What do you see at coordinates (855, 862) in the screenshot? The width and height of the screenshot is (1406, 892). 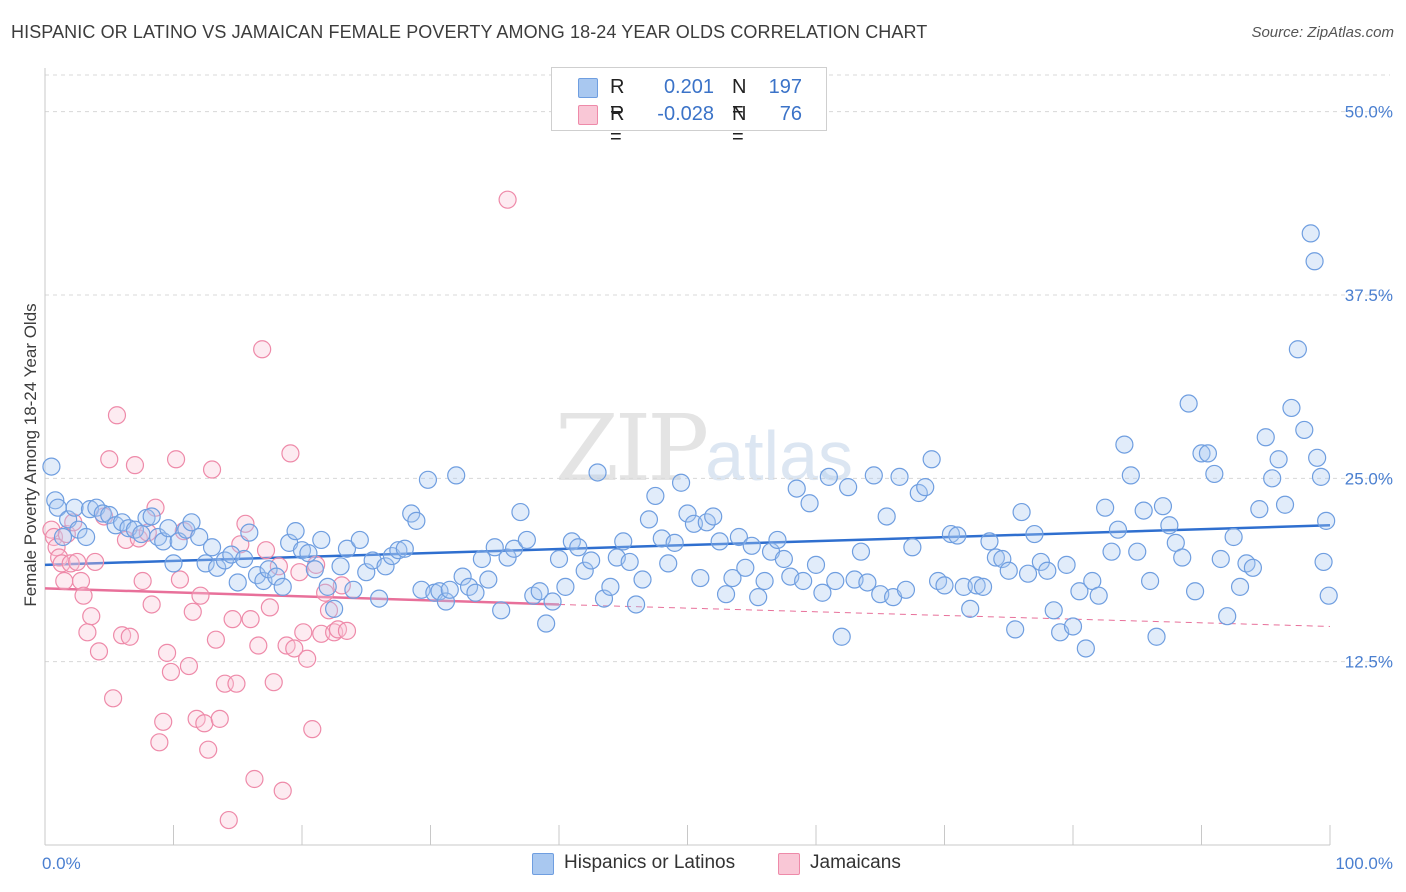 I see `legend-label-jamaicans: Jamaicans` at bounding box center [855, 862].